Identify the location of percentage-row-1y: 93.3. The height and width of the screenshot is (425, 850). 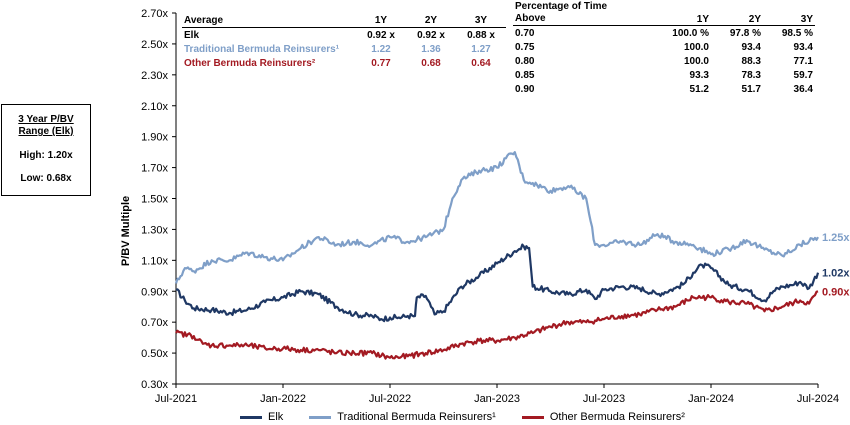
(699, 75).